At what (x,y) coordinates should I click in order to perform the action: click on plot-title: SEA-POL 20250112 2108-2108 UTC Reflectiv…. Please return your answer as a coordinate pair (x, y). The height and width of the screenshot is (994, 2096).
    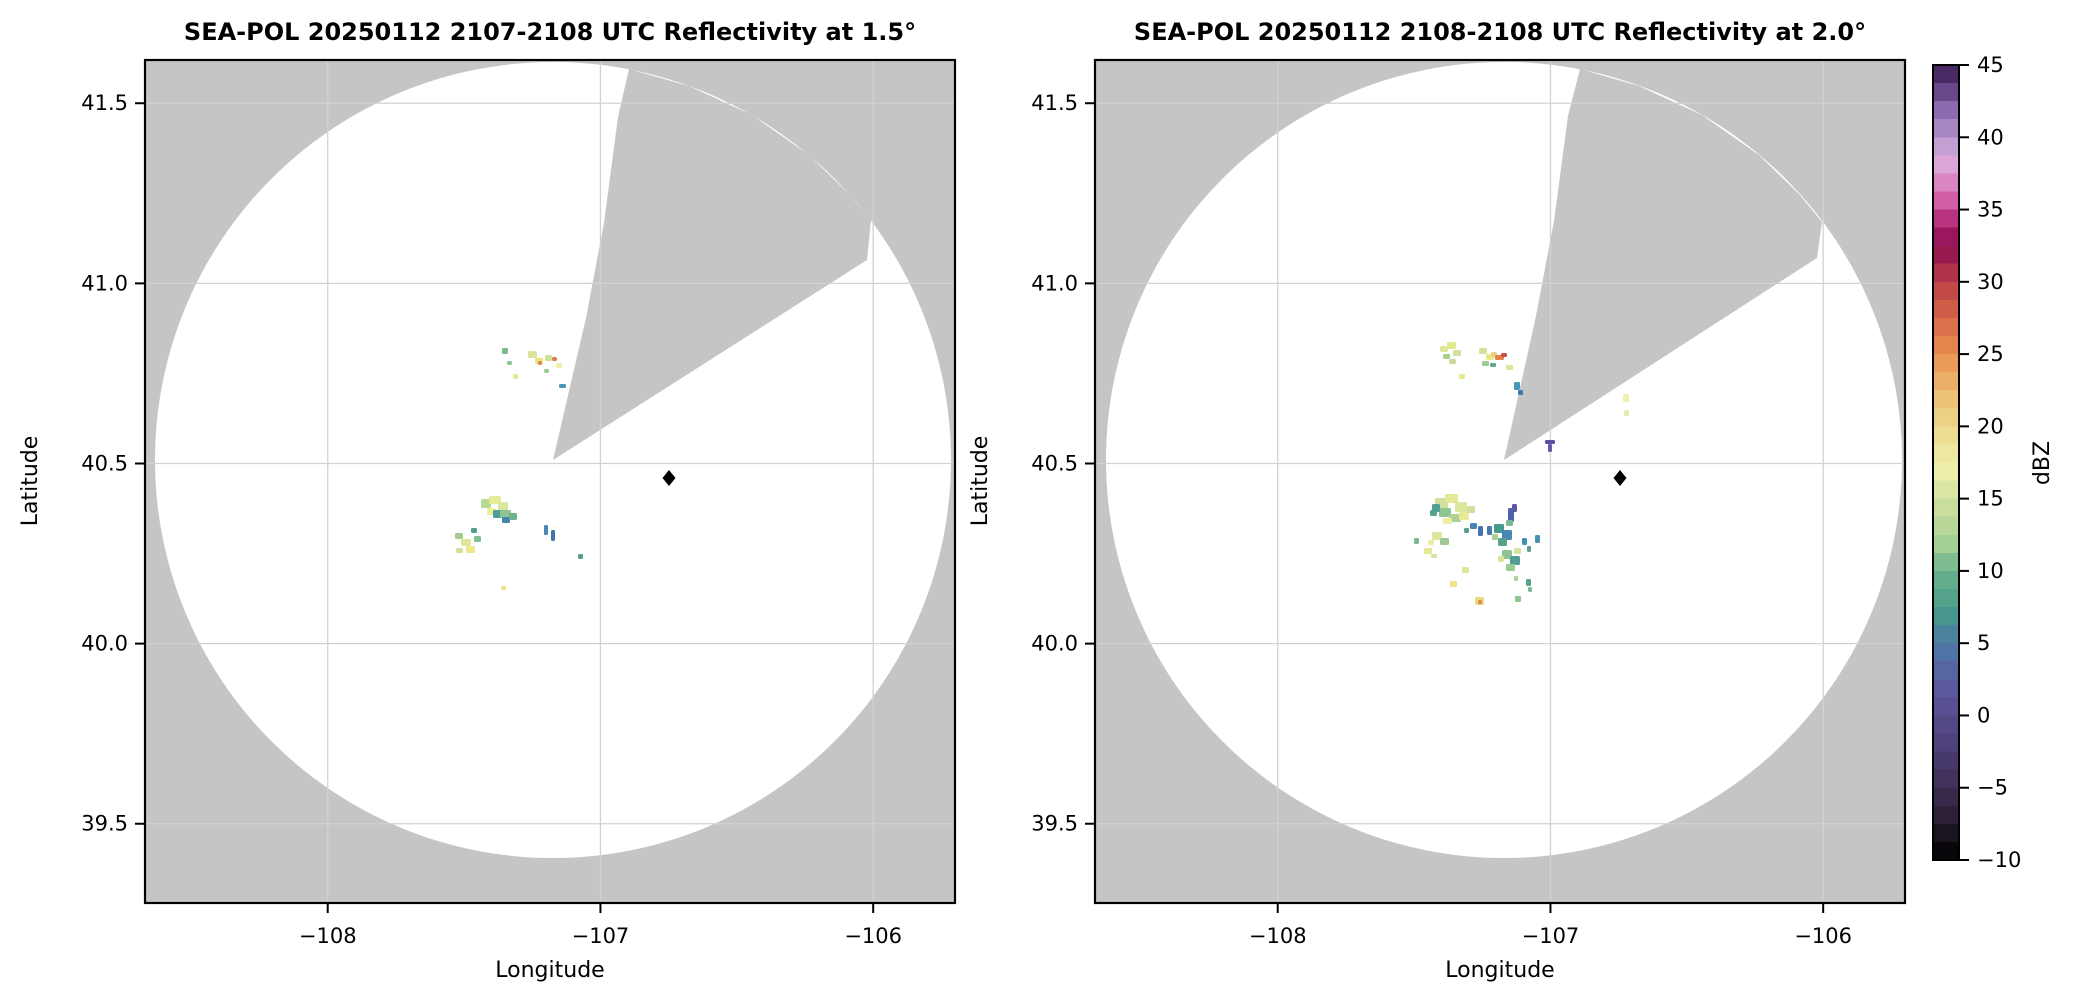
    Looking at the image, I should click on (1500, 32).